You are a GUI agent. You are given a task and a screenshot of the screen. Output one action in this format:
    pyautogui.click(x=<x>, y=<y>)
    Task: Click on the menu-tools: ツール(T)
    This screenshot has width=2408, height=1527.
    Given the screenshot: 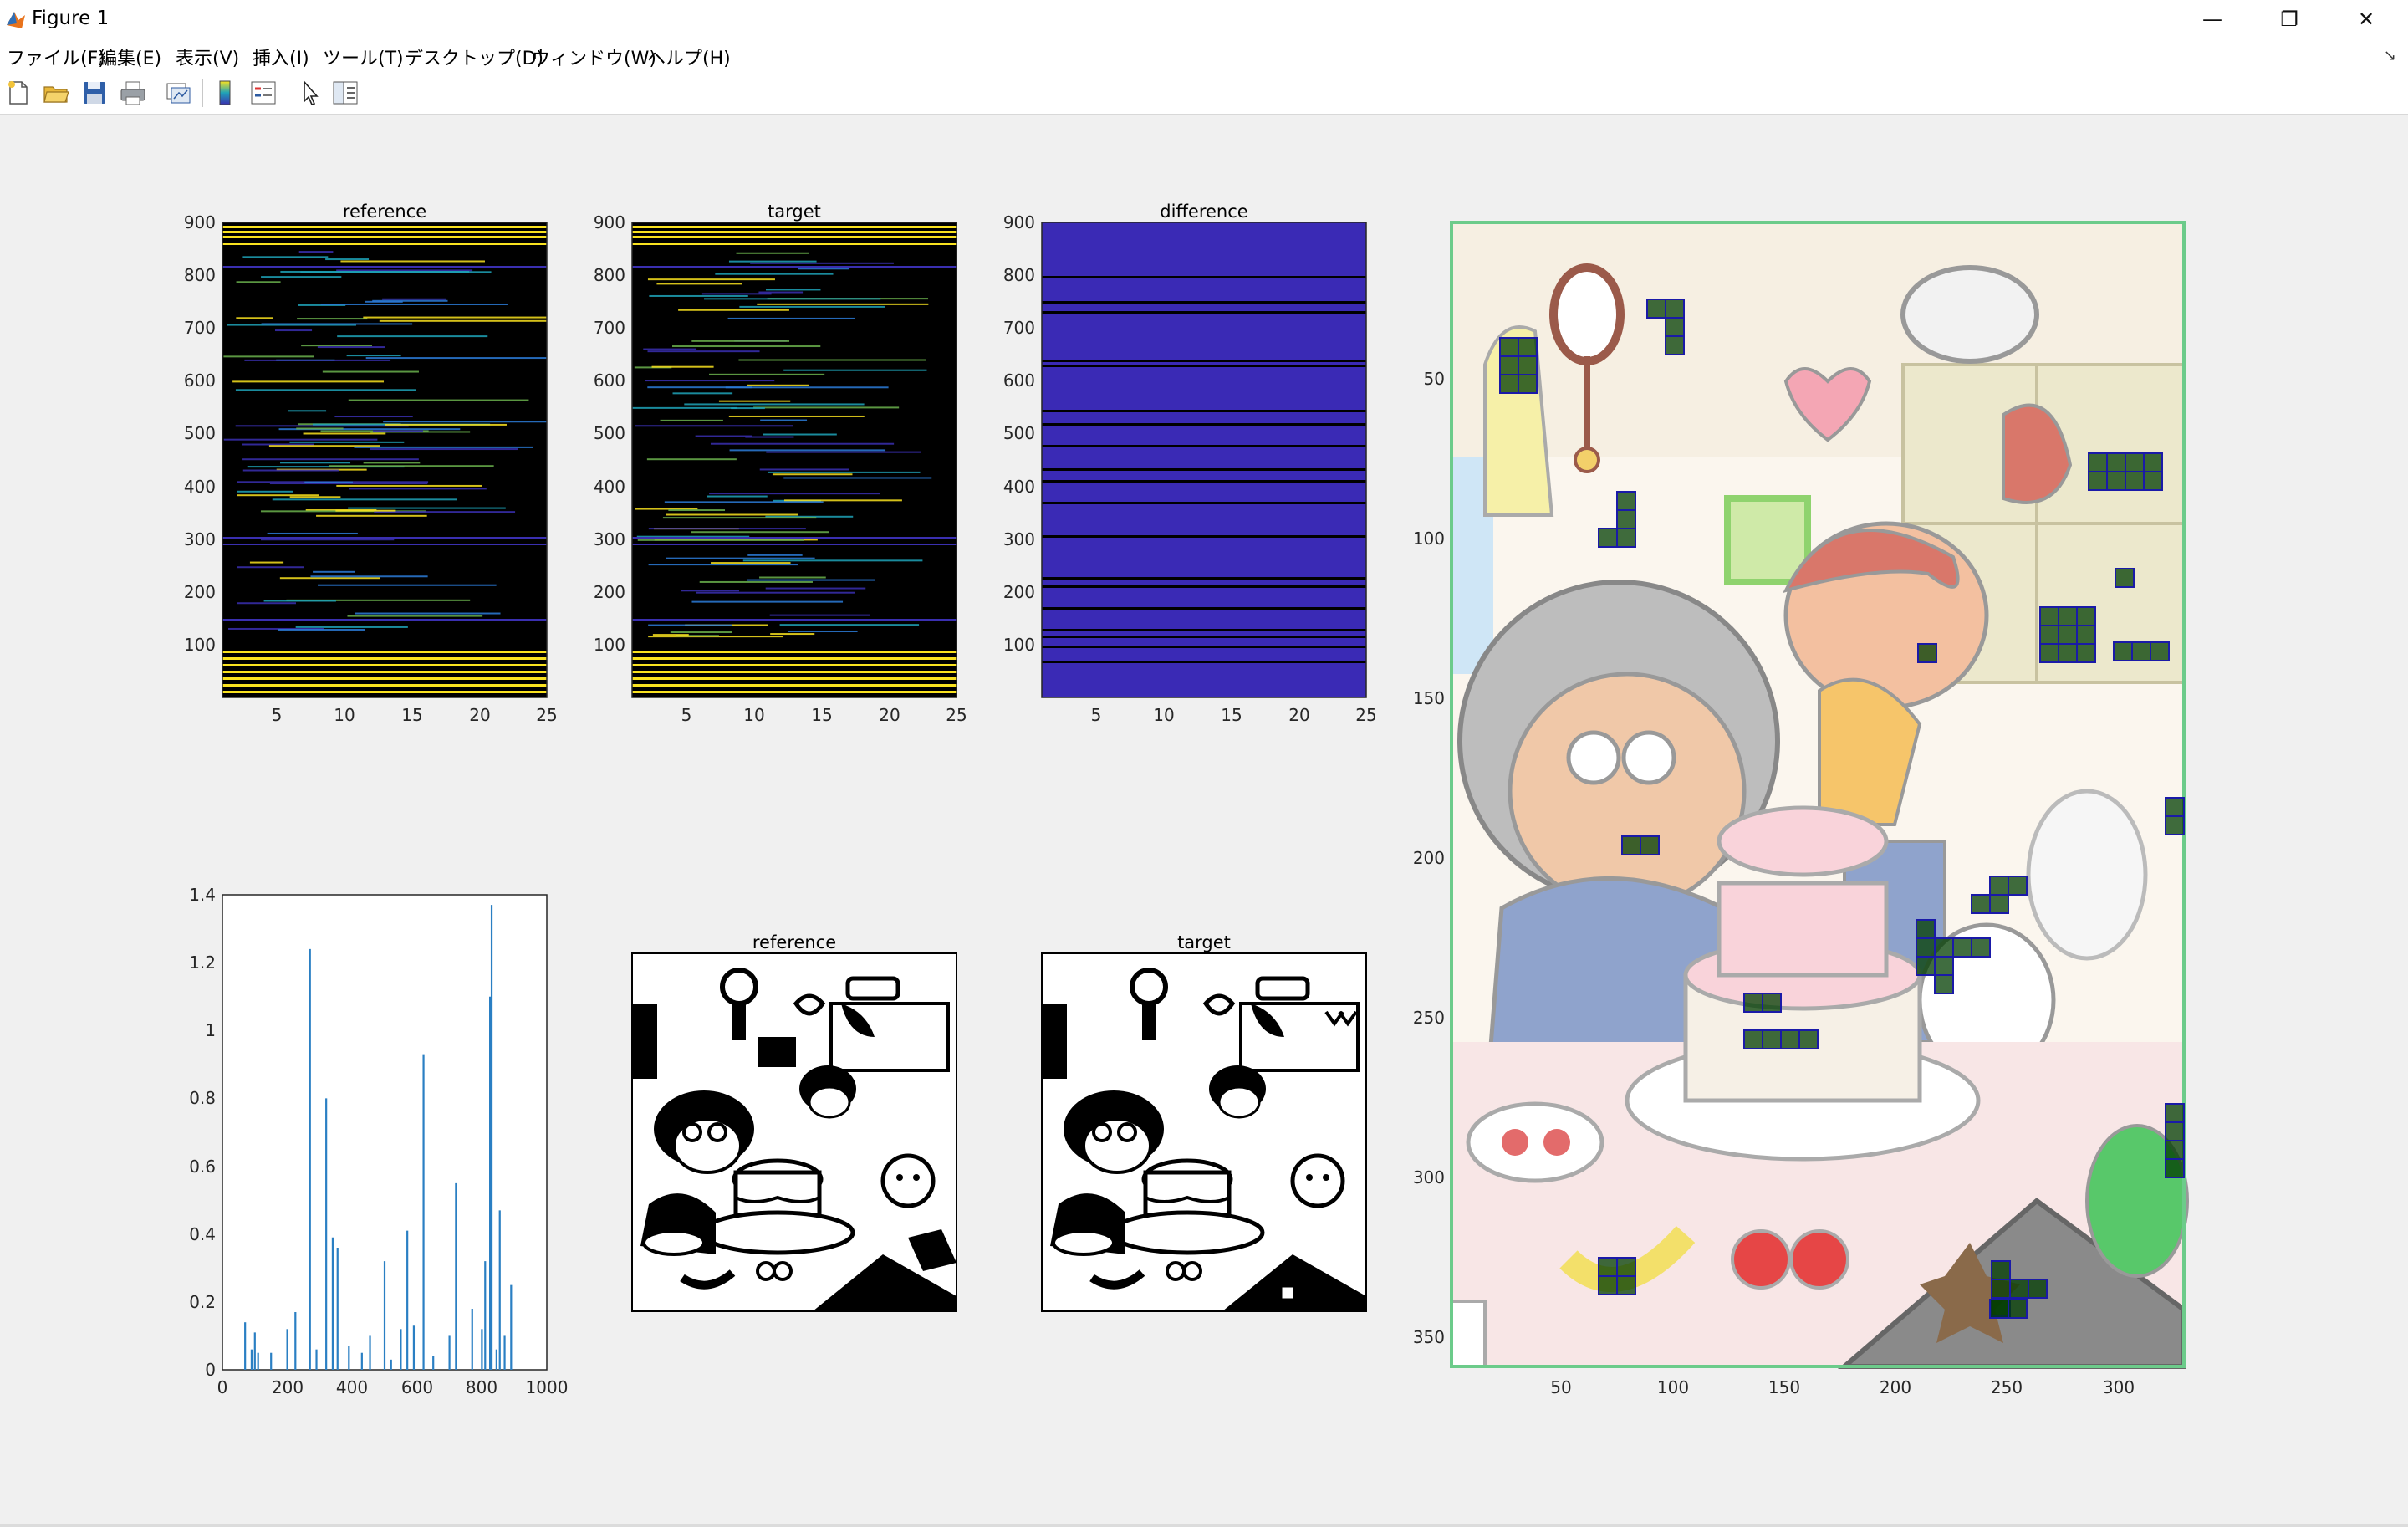 What is the action you would take?
    pyautogui.click(x=363, y=59)
    